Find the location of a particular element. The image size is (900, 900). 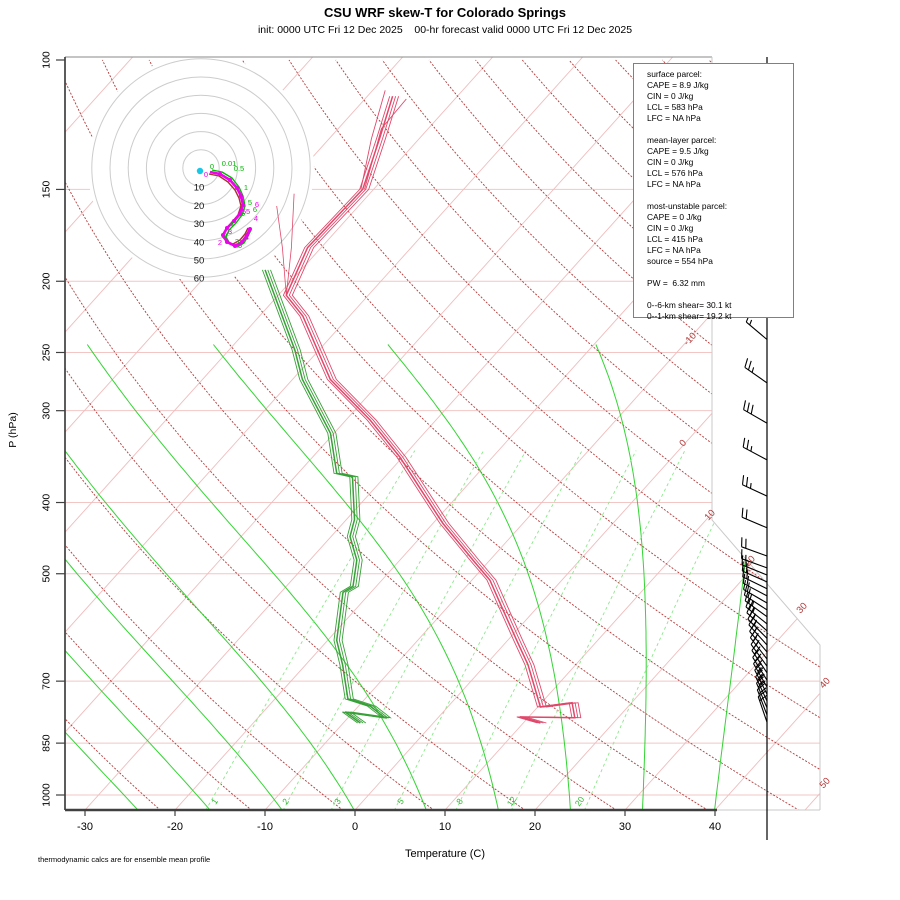

hodograph-ring-label: 60 is located at coordinates (199, 279).